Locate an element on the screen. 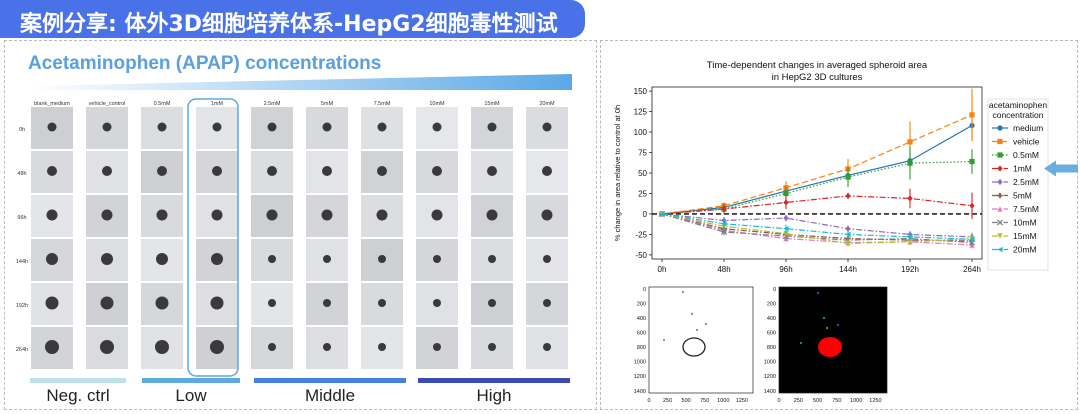 This screenshot has height=414, width=1080. header-banner: 案例分享: 体外3D细胞培养体系-HepG2细胞毒性测试 is located at coordinates (292, 19).